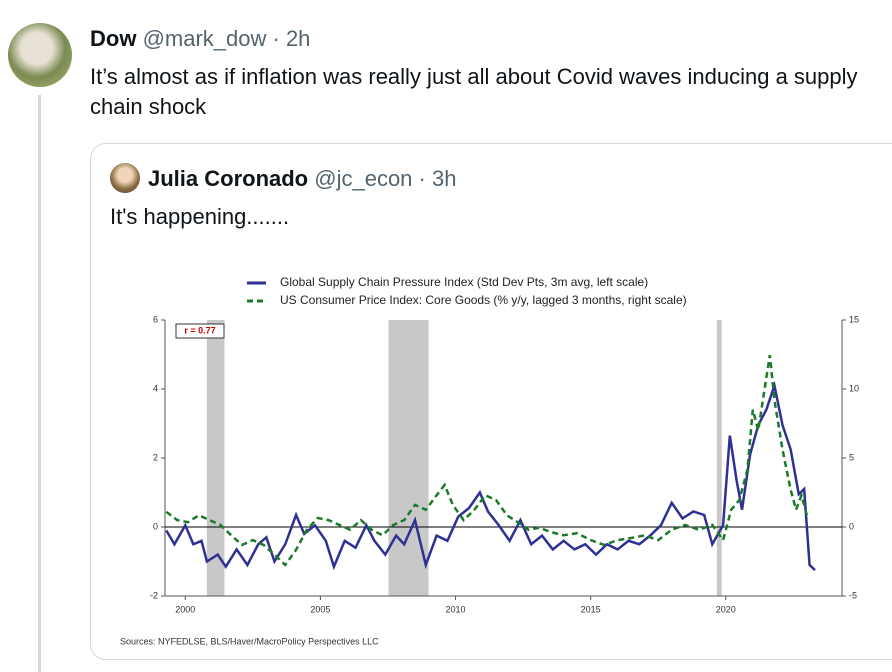 The image size is (892, 672). I want to click on x-tick-label: 2000, so click(185, 609).